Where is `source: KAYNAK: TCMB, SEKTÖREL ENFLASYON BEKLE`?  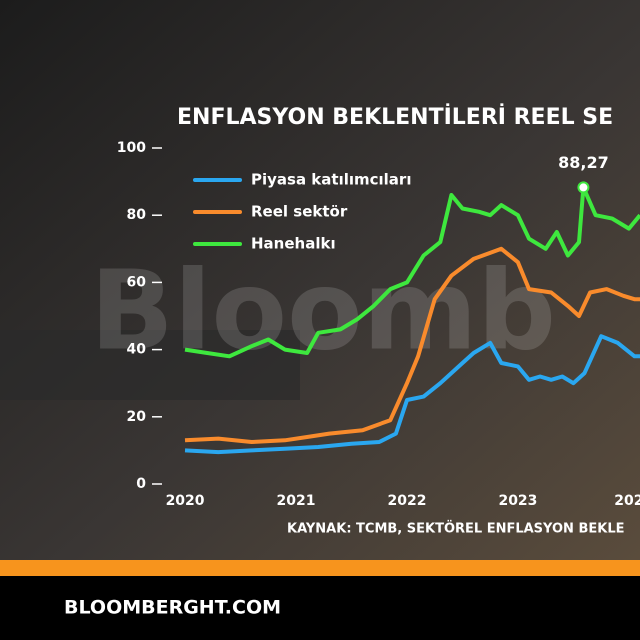 source: KAYNAK: TCMB, SEKTÖREL ENFLASYON BEKLE is located at coordinates (455, 529).